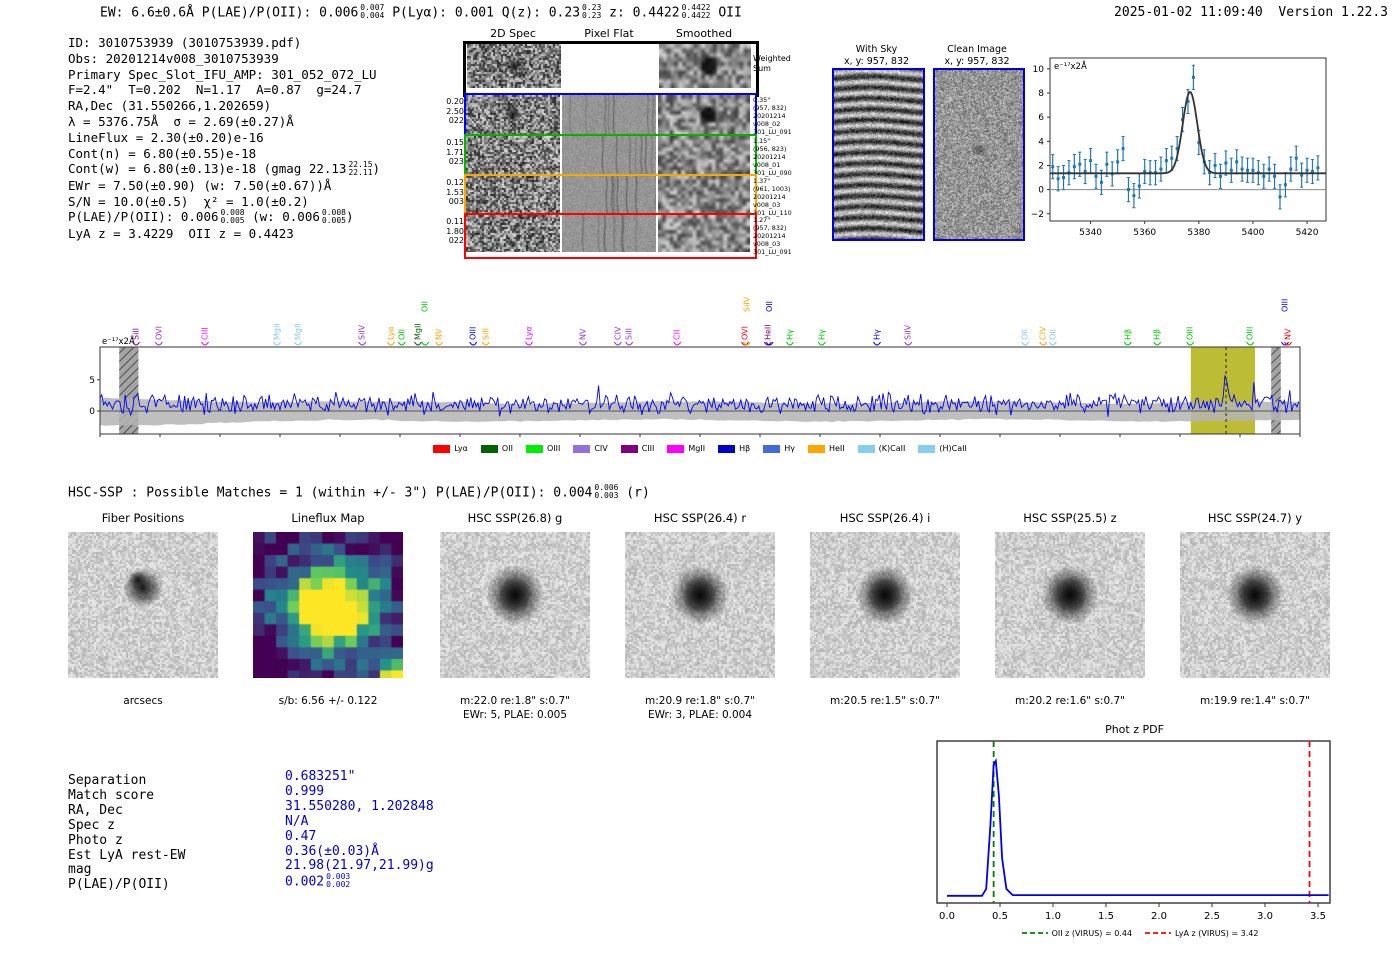 This screenshot has height=953, width=1400. Describe the element at coordinates (700, 605) in the screenshot. I see `hsc-image` at that location.